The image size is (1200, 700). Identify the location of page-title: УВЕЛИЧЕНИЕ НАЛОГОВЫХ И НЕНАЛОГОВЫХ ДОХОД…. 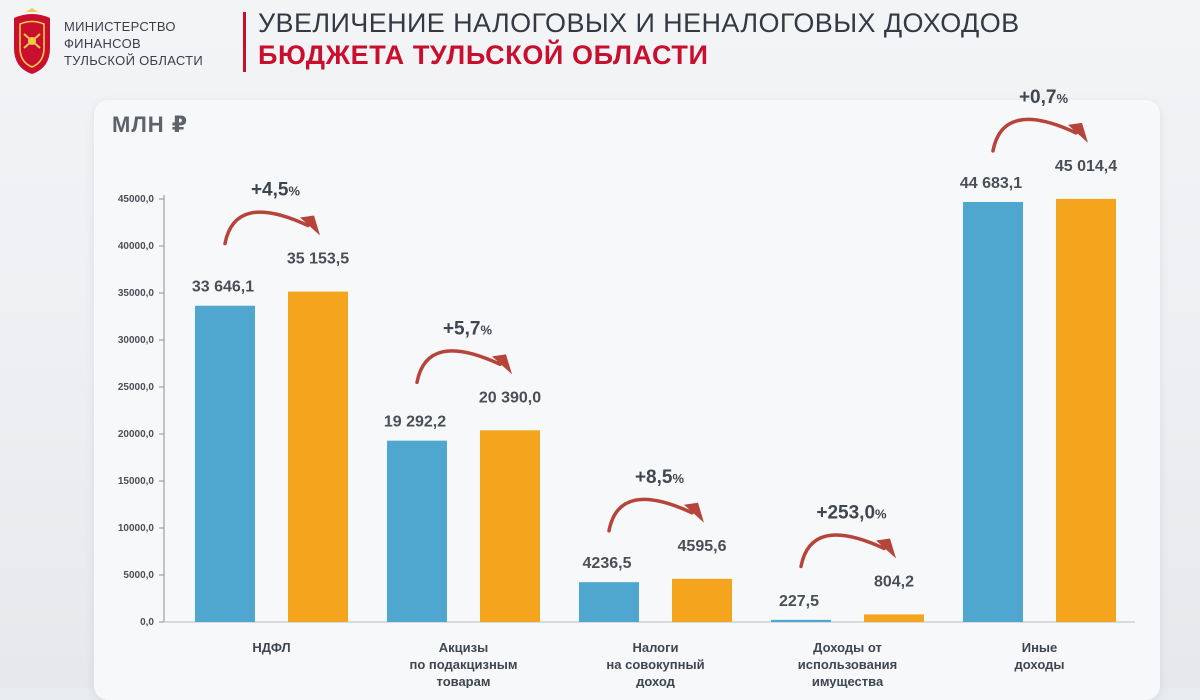
(639, 23).